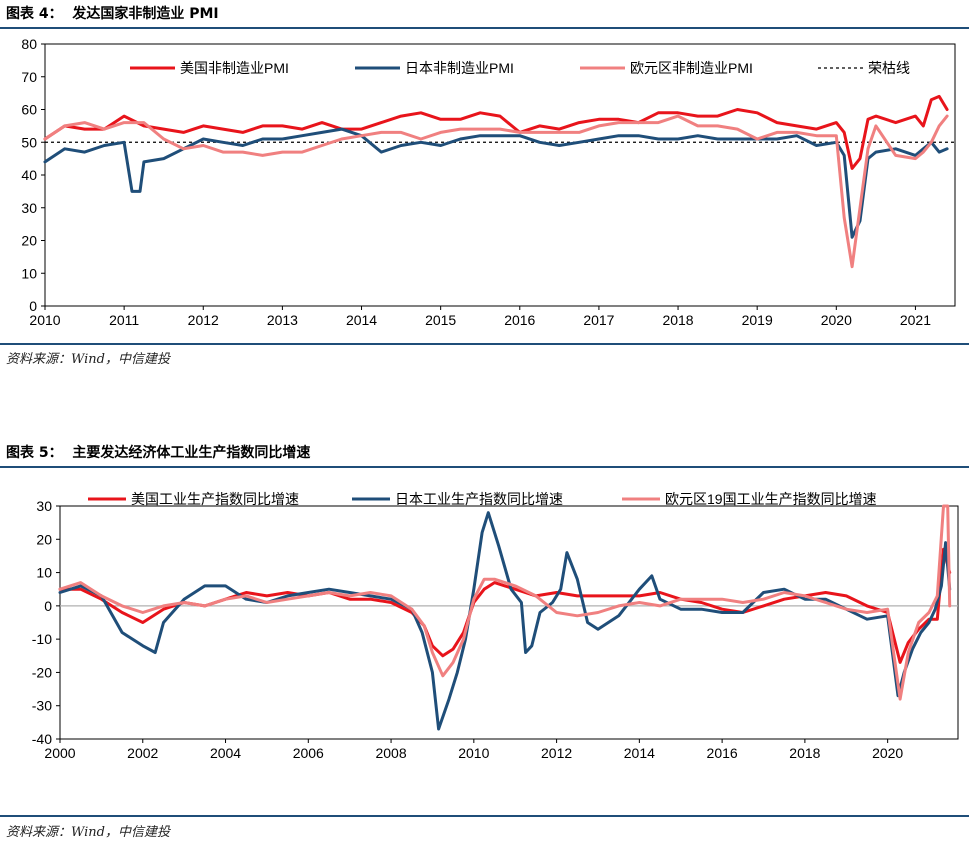 Image resolution: width=971 pixels, height=846 pixels. What do you see at coordinates (308, 753) in the screenshot?
I see `chart5-x-tick-label: 2006` at bounding box center [308, 753].